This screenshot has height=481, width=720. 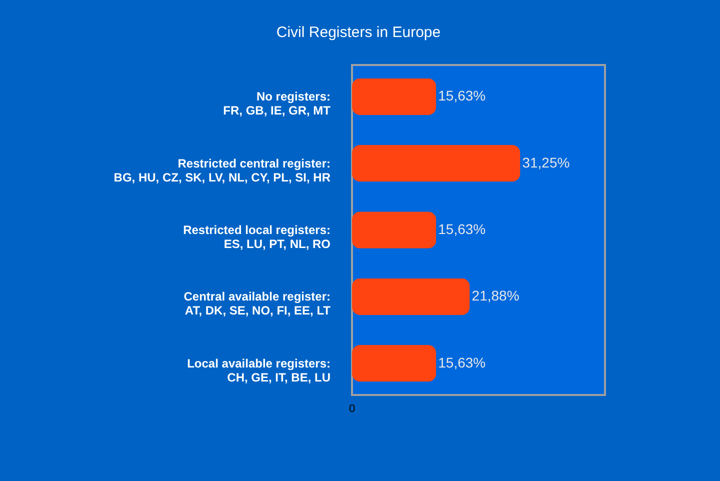 What do you see at coordinates (258, 304) in the screenshot?
I see `y-tick-label: Central available register: AT, DK, SE, NO, FI, EE, LT` at bounding box center [258, 304].